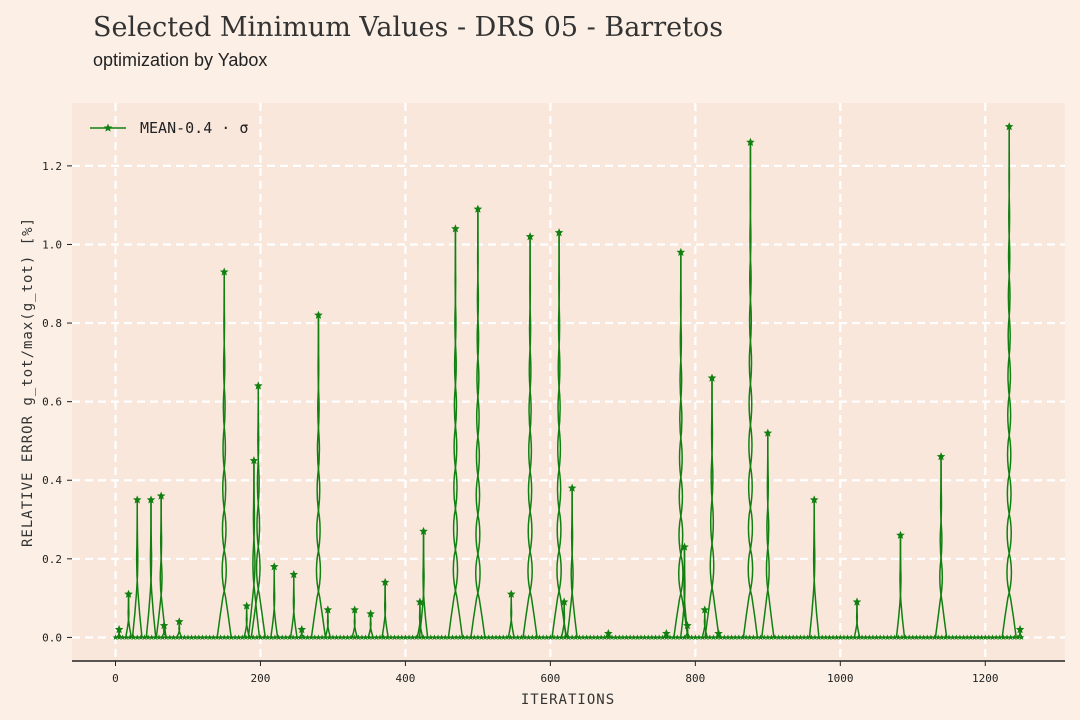 The width and height of the screenshot is (1080, 720). I want to click on y-axis-label: RELATIVE ERROR g_tot/max(g_tot) [%], so click(28, 382).